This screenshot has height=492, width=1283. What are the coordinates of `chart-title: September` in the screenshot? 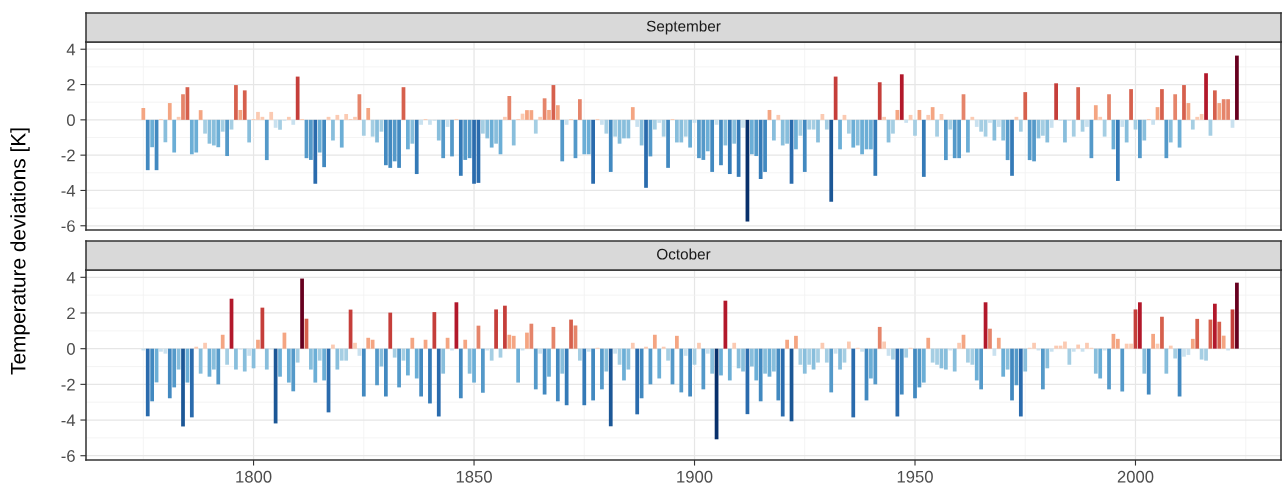 It's located at (683, 27).